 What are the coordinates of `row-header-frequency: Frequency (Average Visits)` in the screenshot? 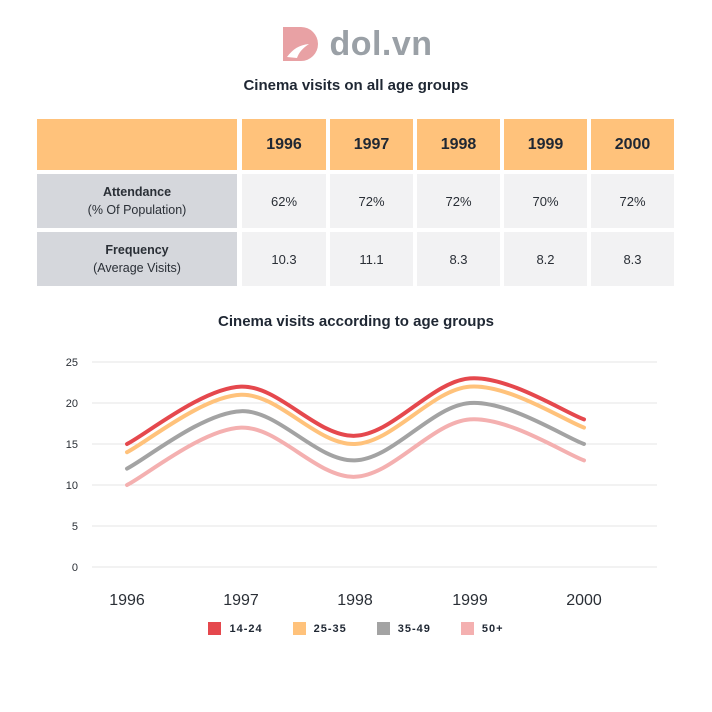 It's located at (137, 259).